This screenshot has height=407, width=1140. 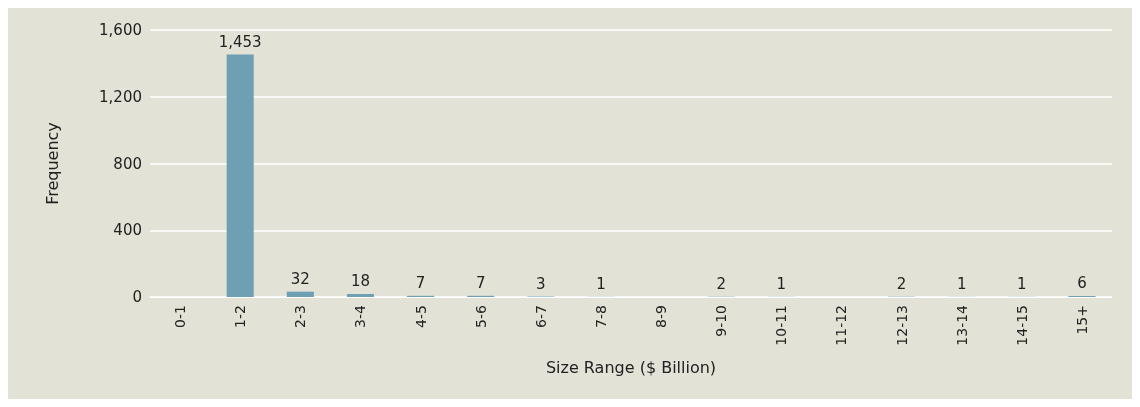 What do you see at coordinates (300, 279) in the screenshot?
I see `data-label: 32` at bounding box center [300, 279].